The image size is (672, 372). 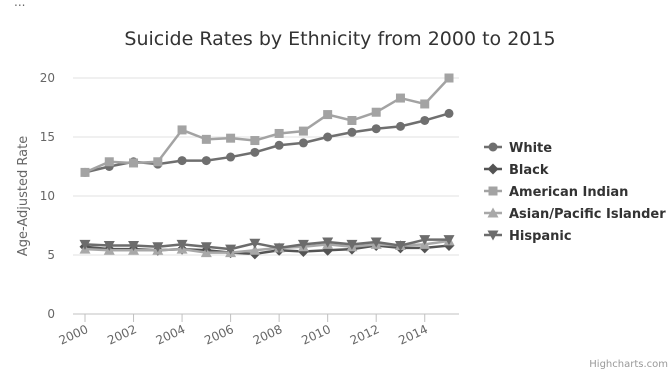 I want to click on x-tick-label: 2000, so click(x=74, y=335).